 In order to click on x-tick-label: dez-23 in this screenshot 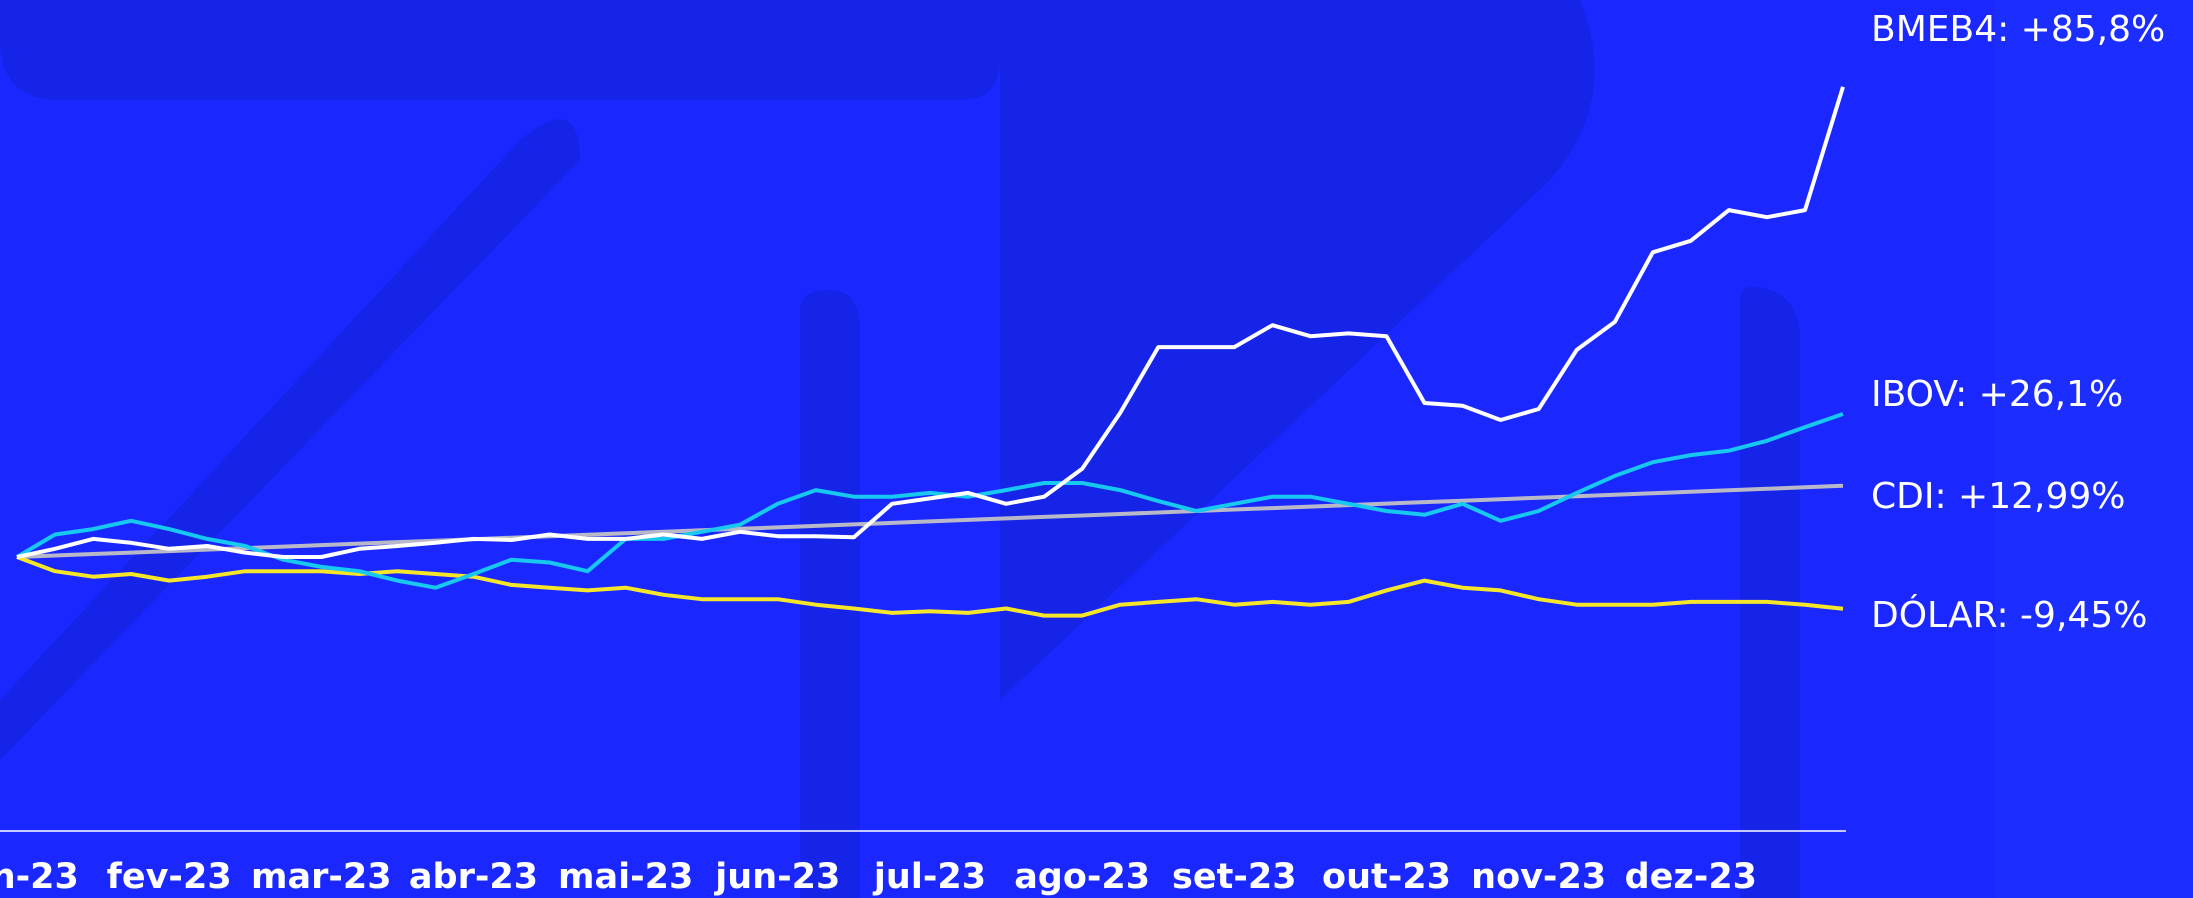, I will do `click(1691, 877)`.